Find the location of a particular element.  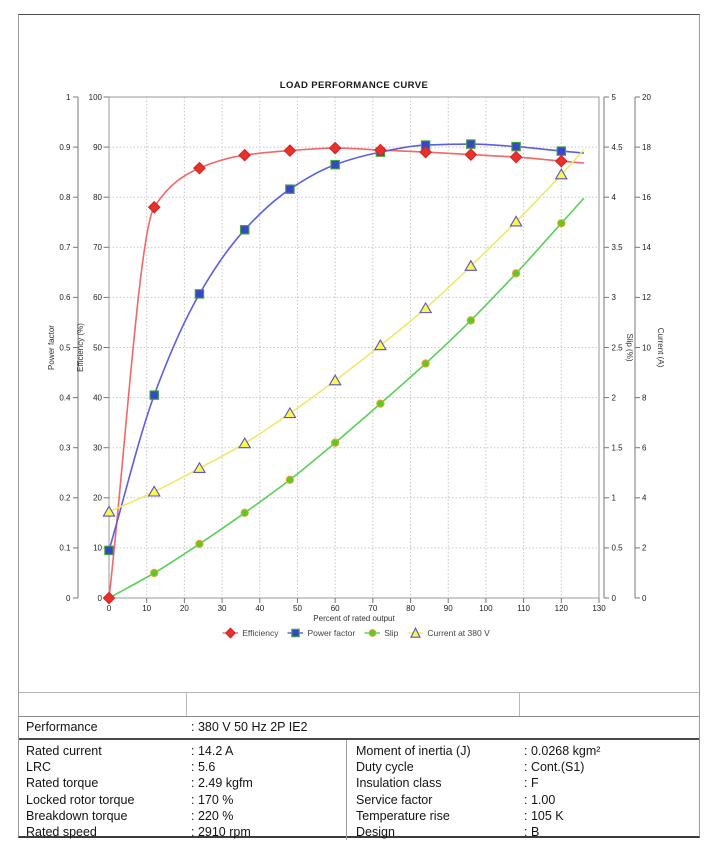

svg-text: 5 is located at coordinates (614, 97).